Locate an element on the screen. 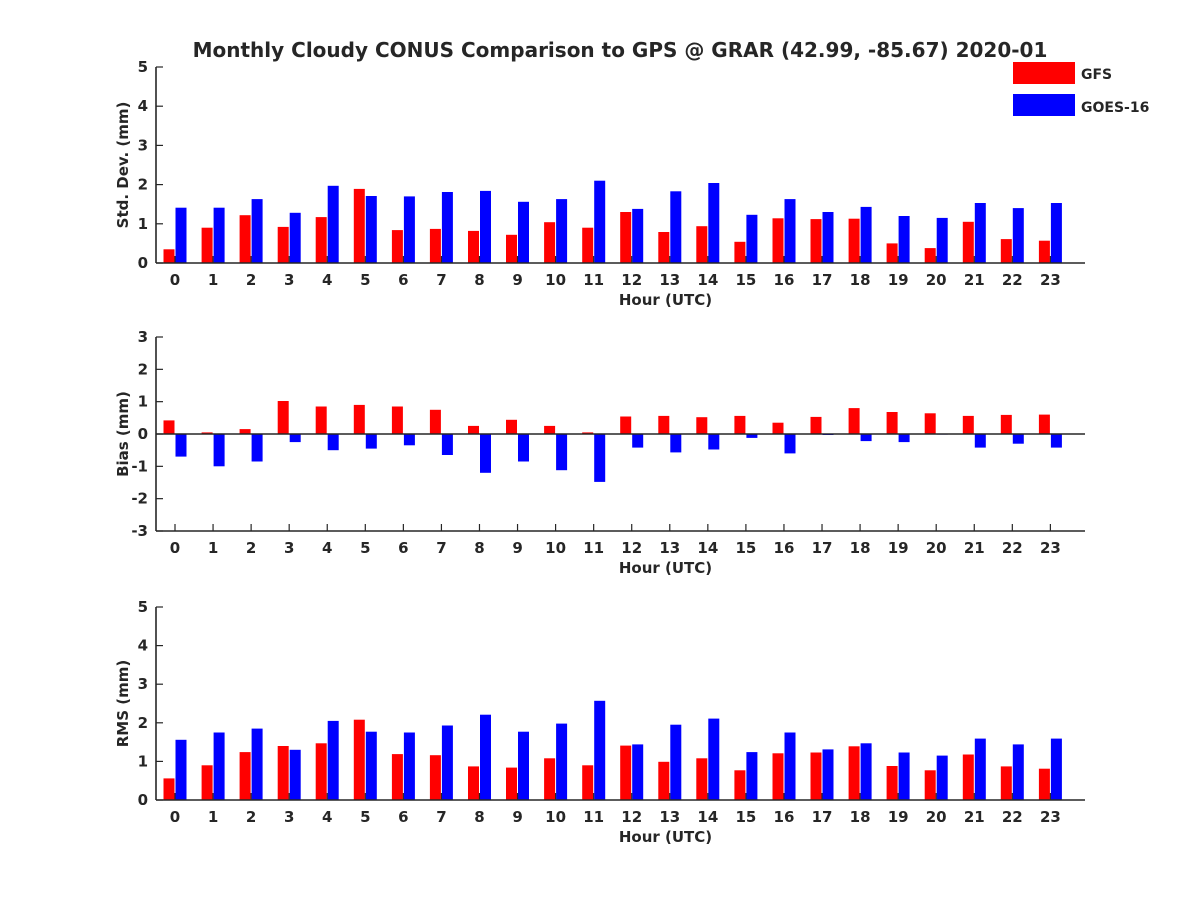 This screenshot has width=1200, height=900. bias-xtick-label: 6 is located at coordinates (403, 548).